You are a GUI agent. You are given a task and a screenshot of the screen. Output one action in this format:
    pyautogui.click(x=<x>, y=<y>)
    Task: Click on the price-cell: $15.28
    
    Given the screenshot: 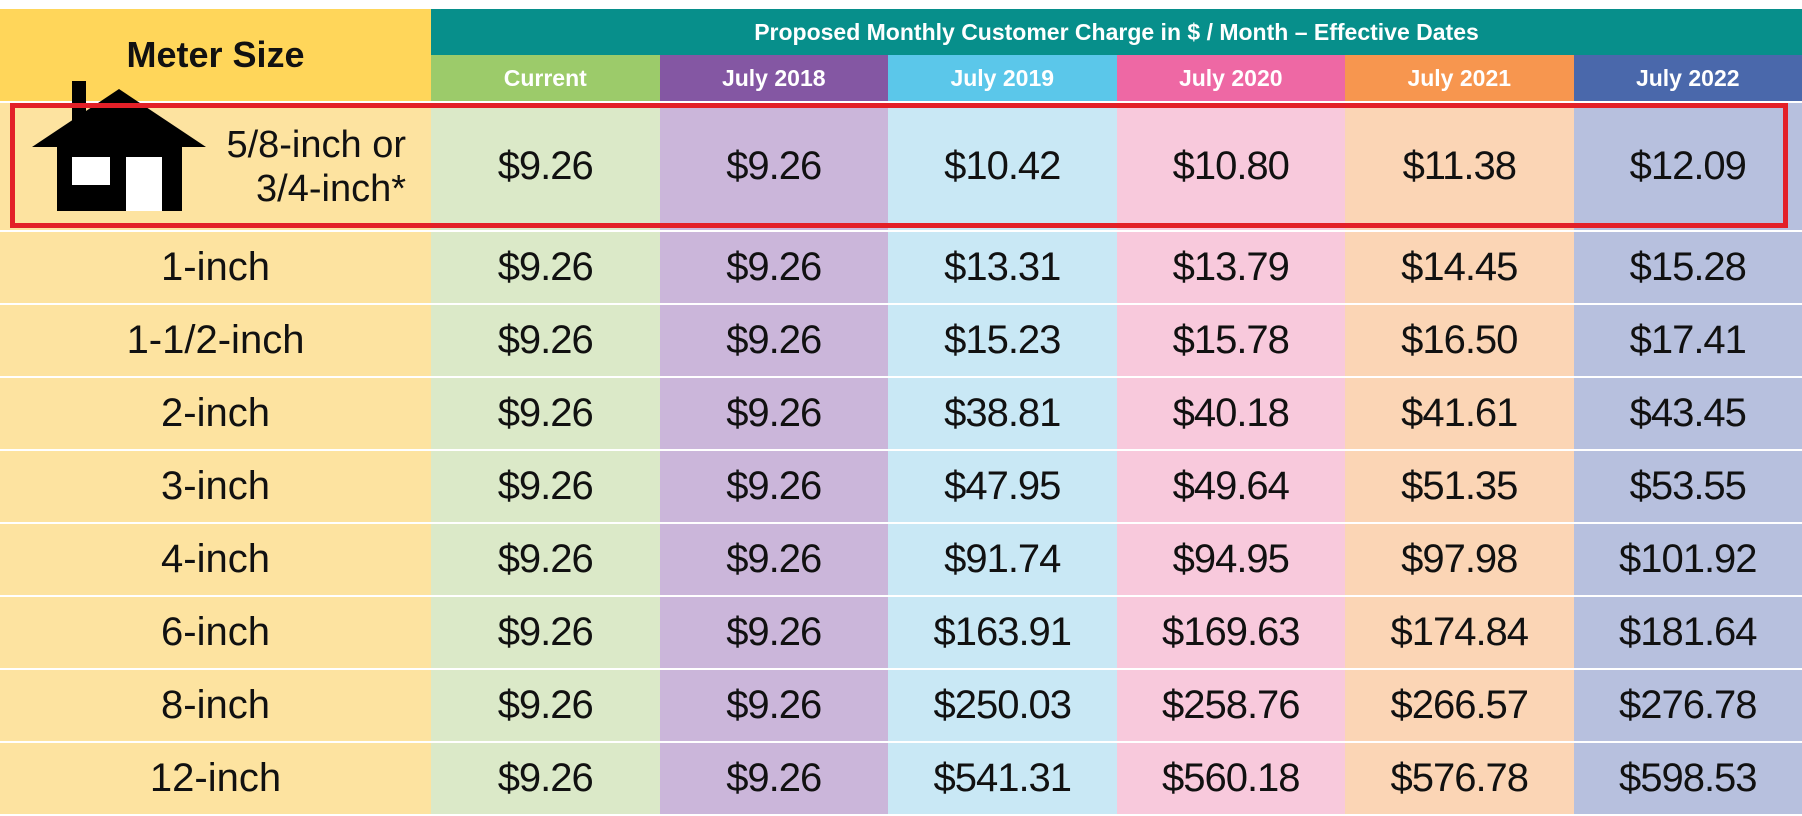 What is the action you would take?
    pyautogui.click(x=1687, y=267)
    